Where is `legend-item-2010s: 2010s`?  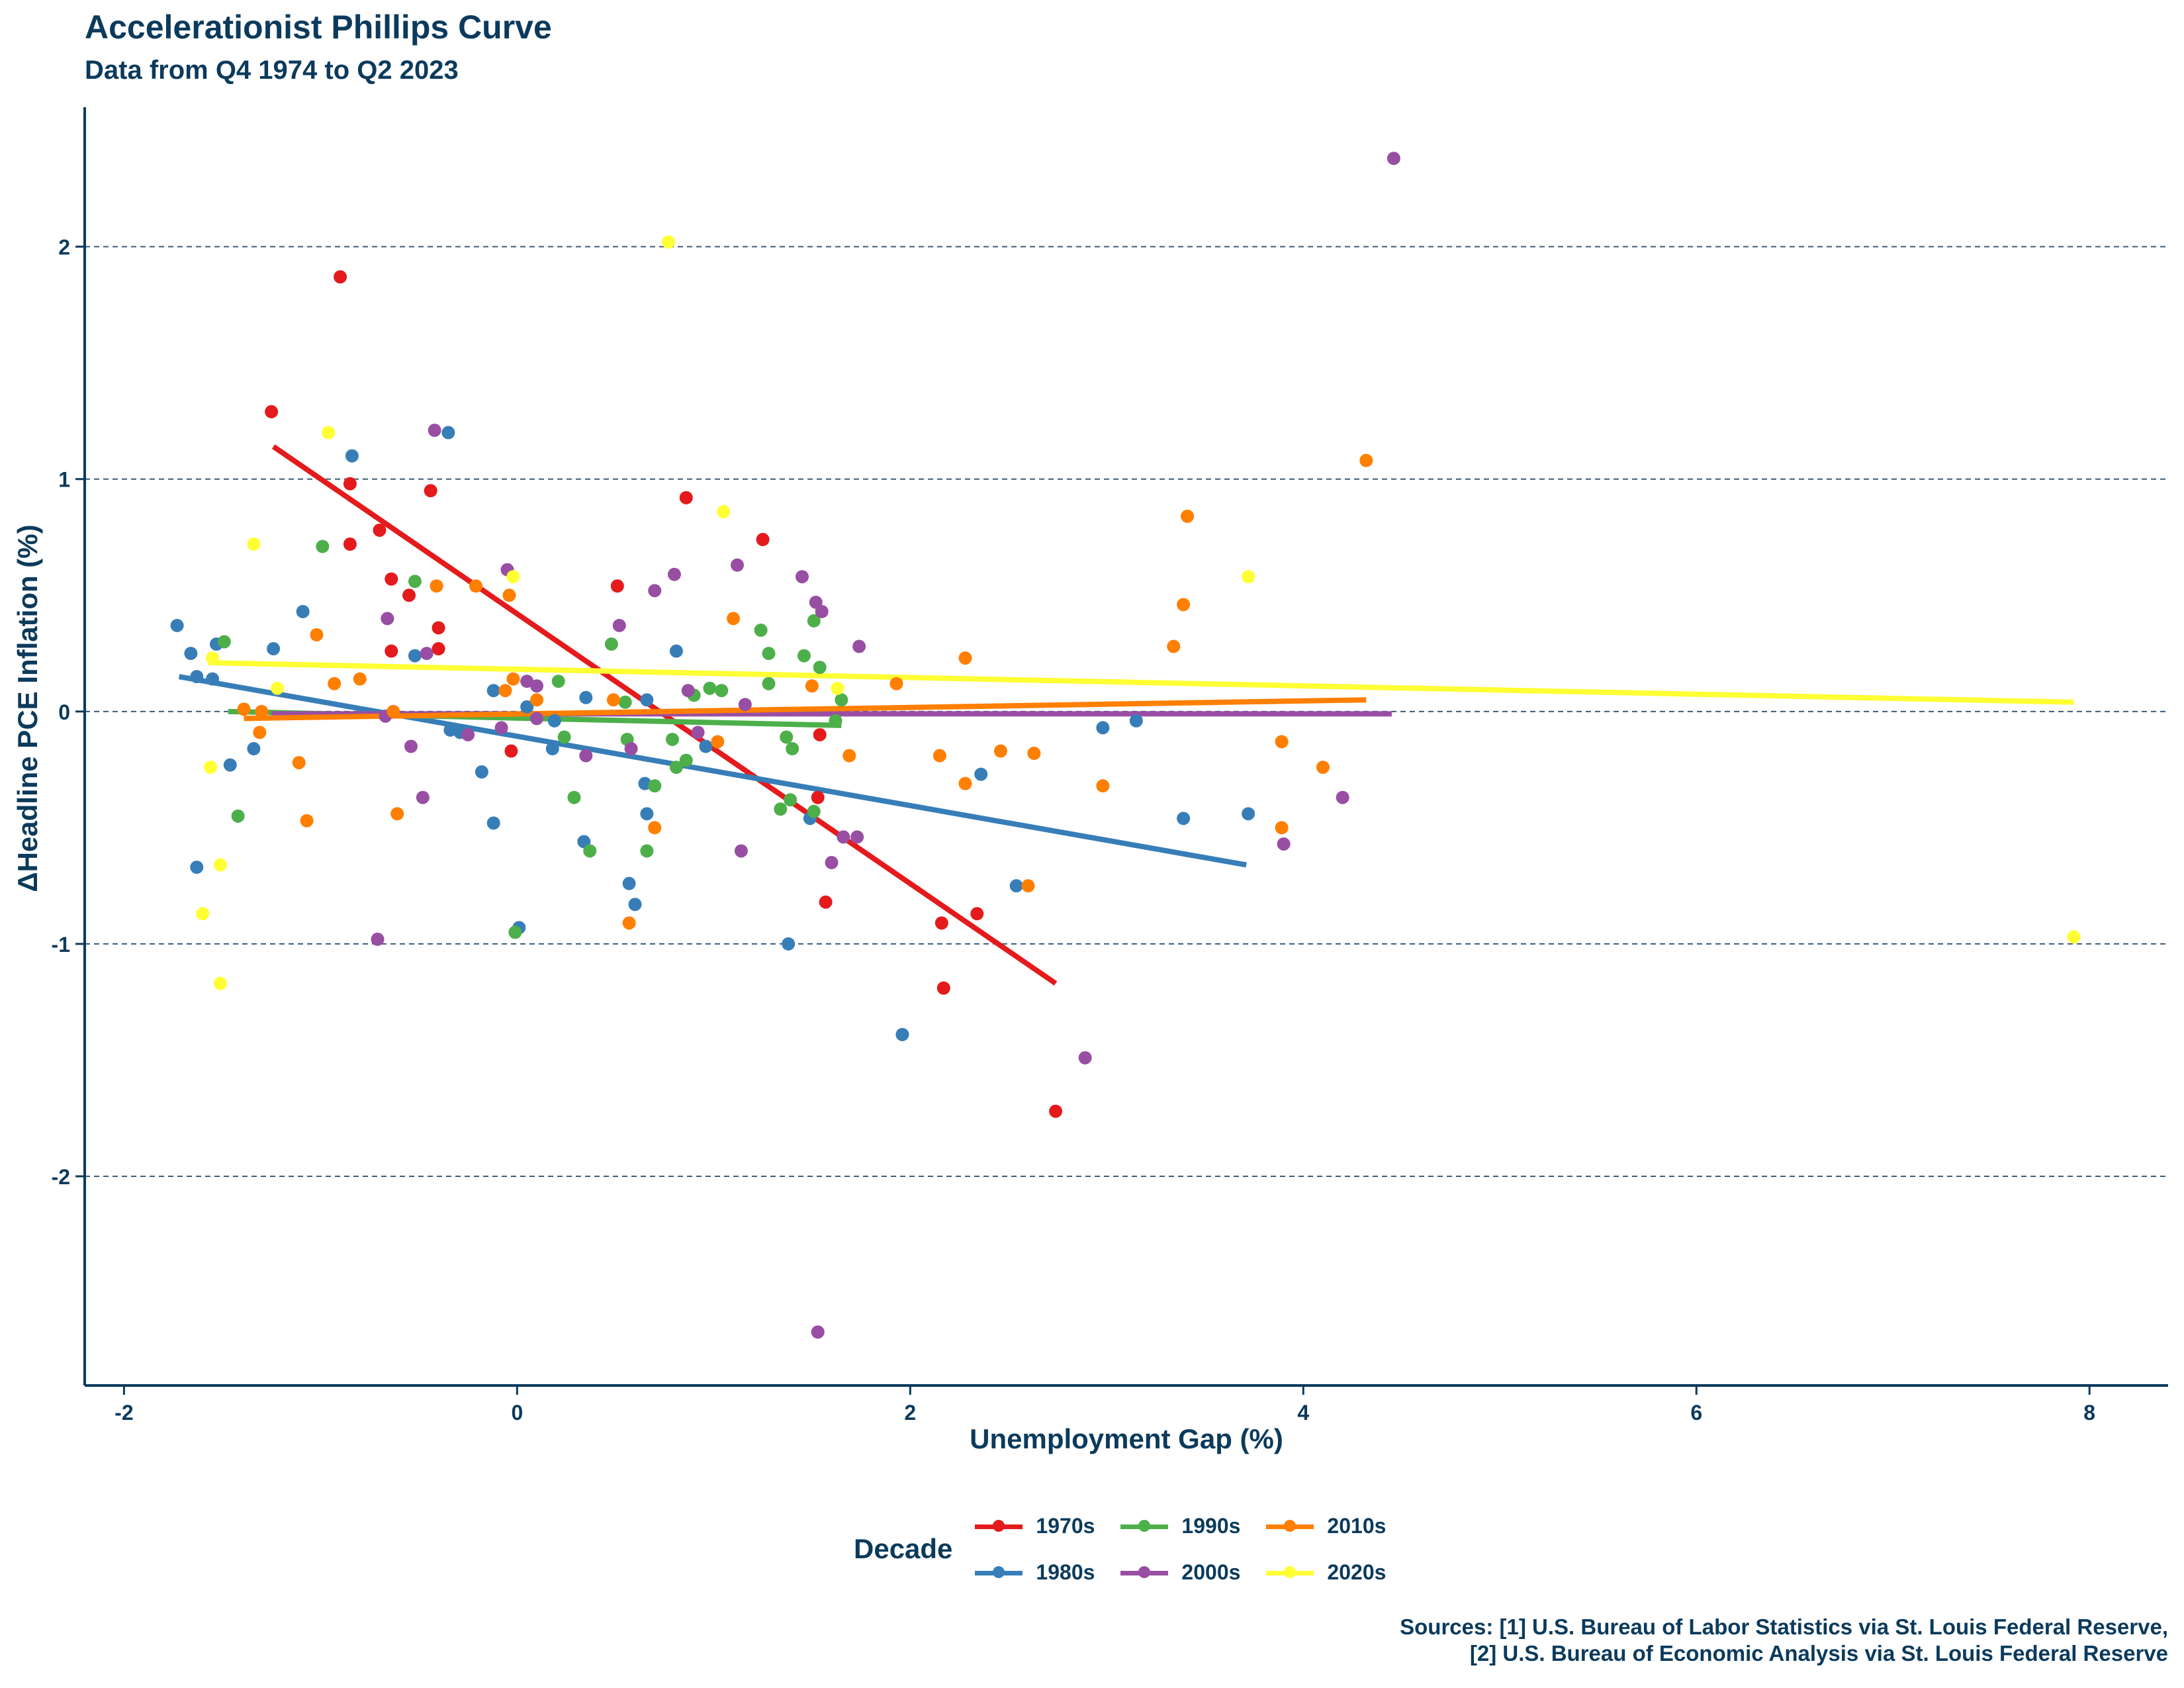
legend-item-2010s: 2010s is located at coordinates (1336, 1526).